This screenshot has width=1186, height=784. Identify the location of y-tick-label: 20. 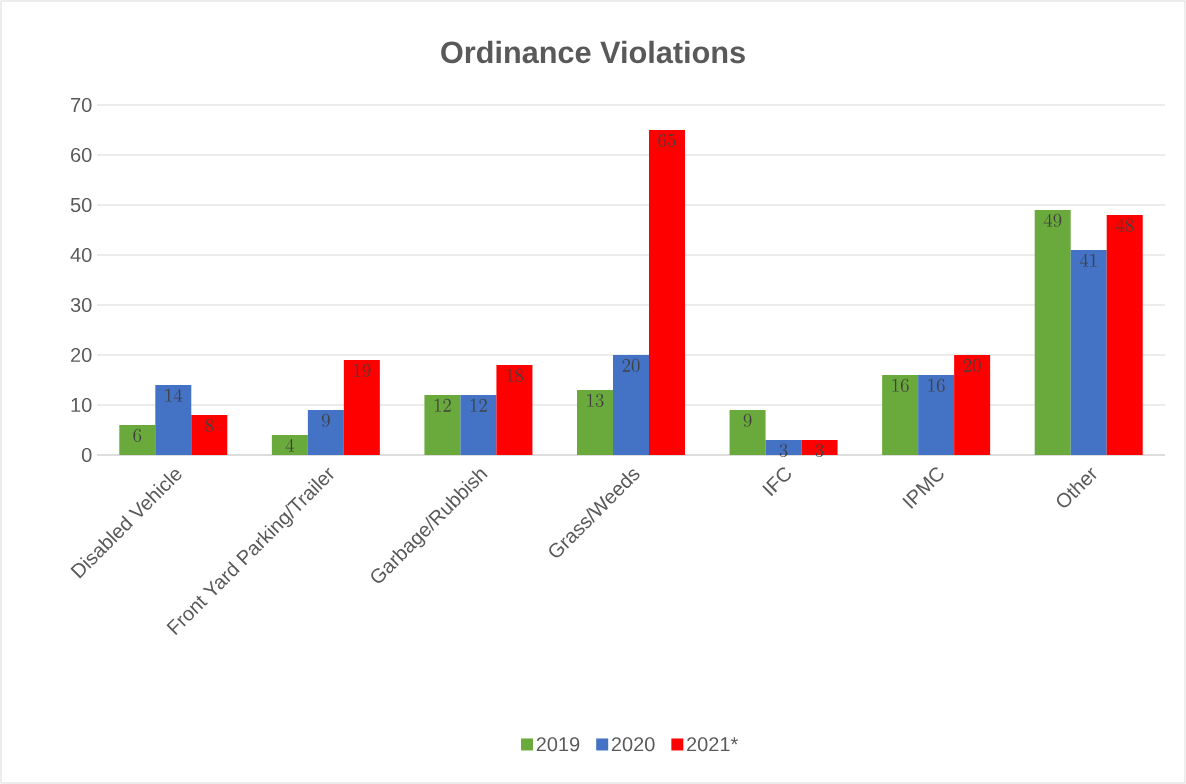
(81, 355).